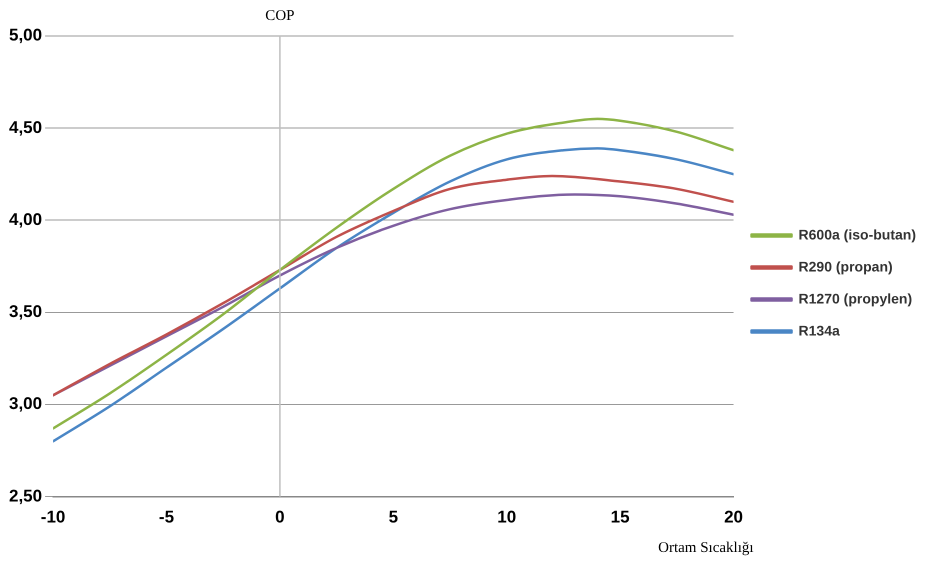 This screenshot has width=946, height=561. Describe the element at coordinates (280, 516) in the screenshot. I see `x-tick-label: 0` at that location.